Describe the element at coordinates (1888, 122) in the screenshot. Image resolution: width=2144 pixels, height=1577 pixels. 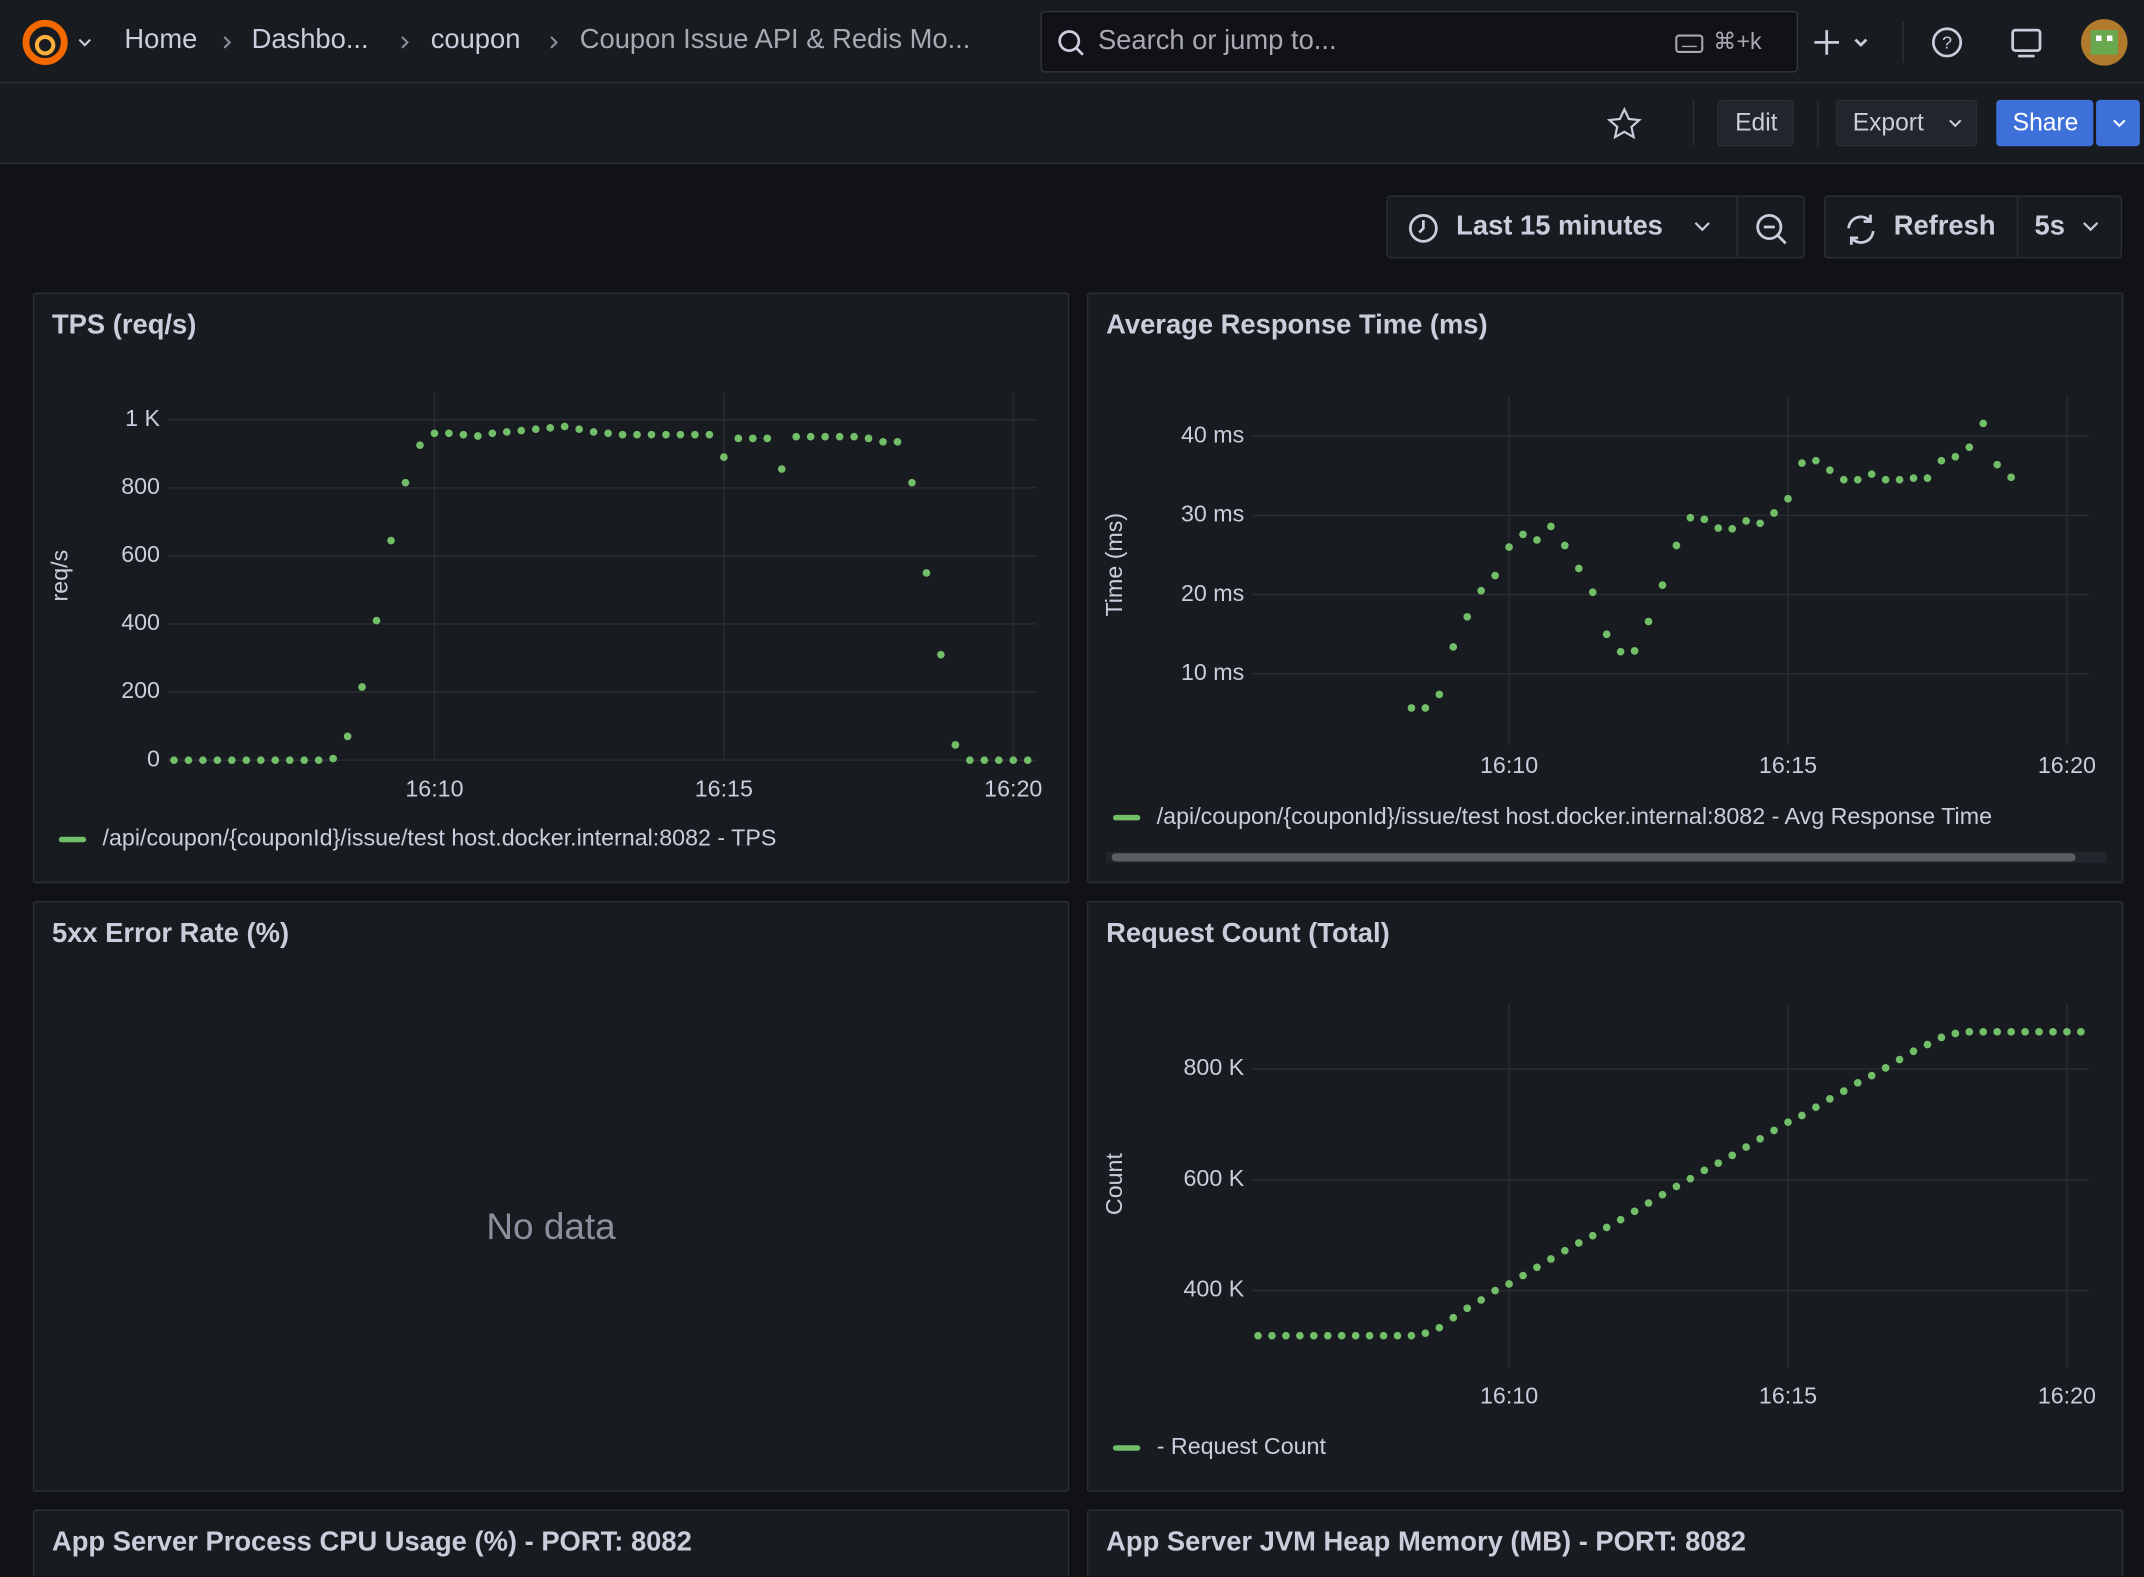
I see `export-label: Export` at that location.